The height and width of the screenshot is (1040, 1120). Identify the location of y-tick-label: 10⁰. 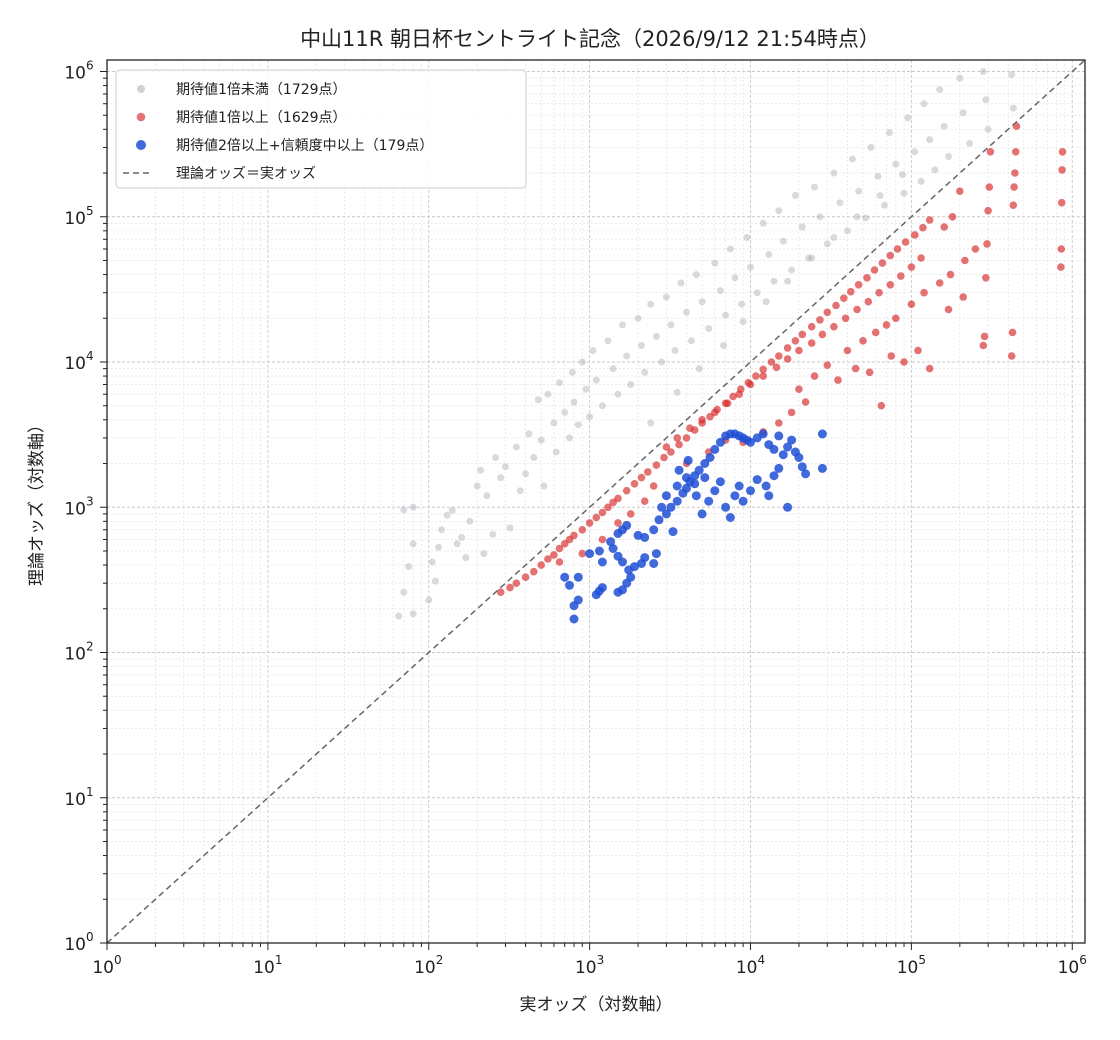
(78, 942).